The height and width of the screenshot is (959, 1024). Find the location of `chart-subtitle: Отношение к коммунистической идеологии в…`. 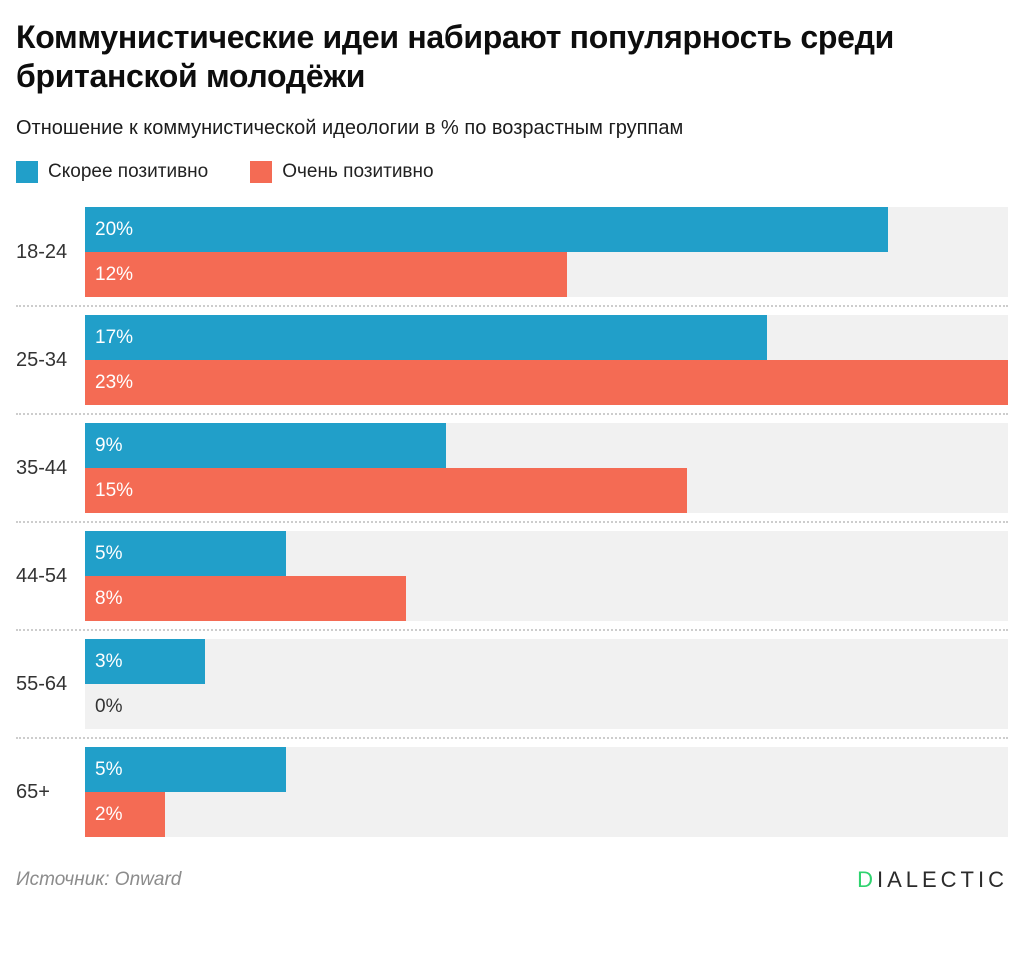

chart-subtitle: Отношение к коммунистической идеологии в… is located at coordinates (350, 128).